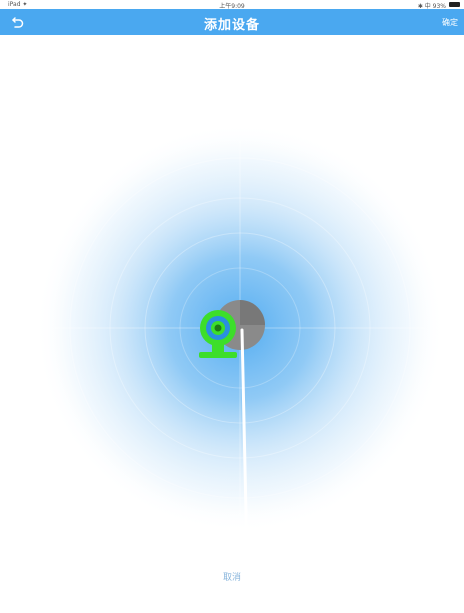 This screenshot has width=464, height=613. I want to click on radar-center-shade, so click(252, 312).